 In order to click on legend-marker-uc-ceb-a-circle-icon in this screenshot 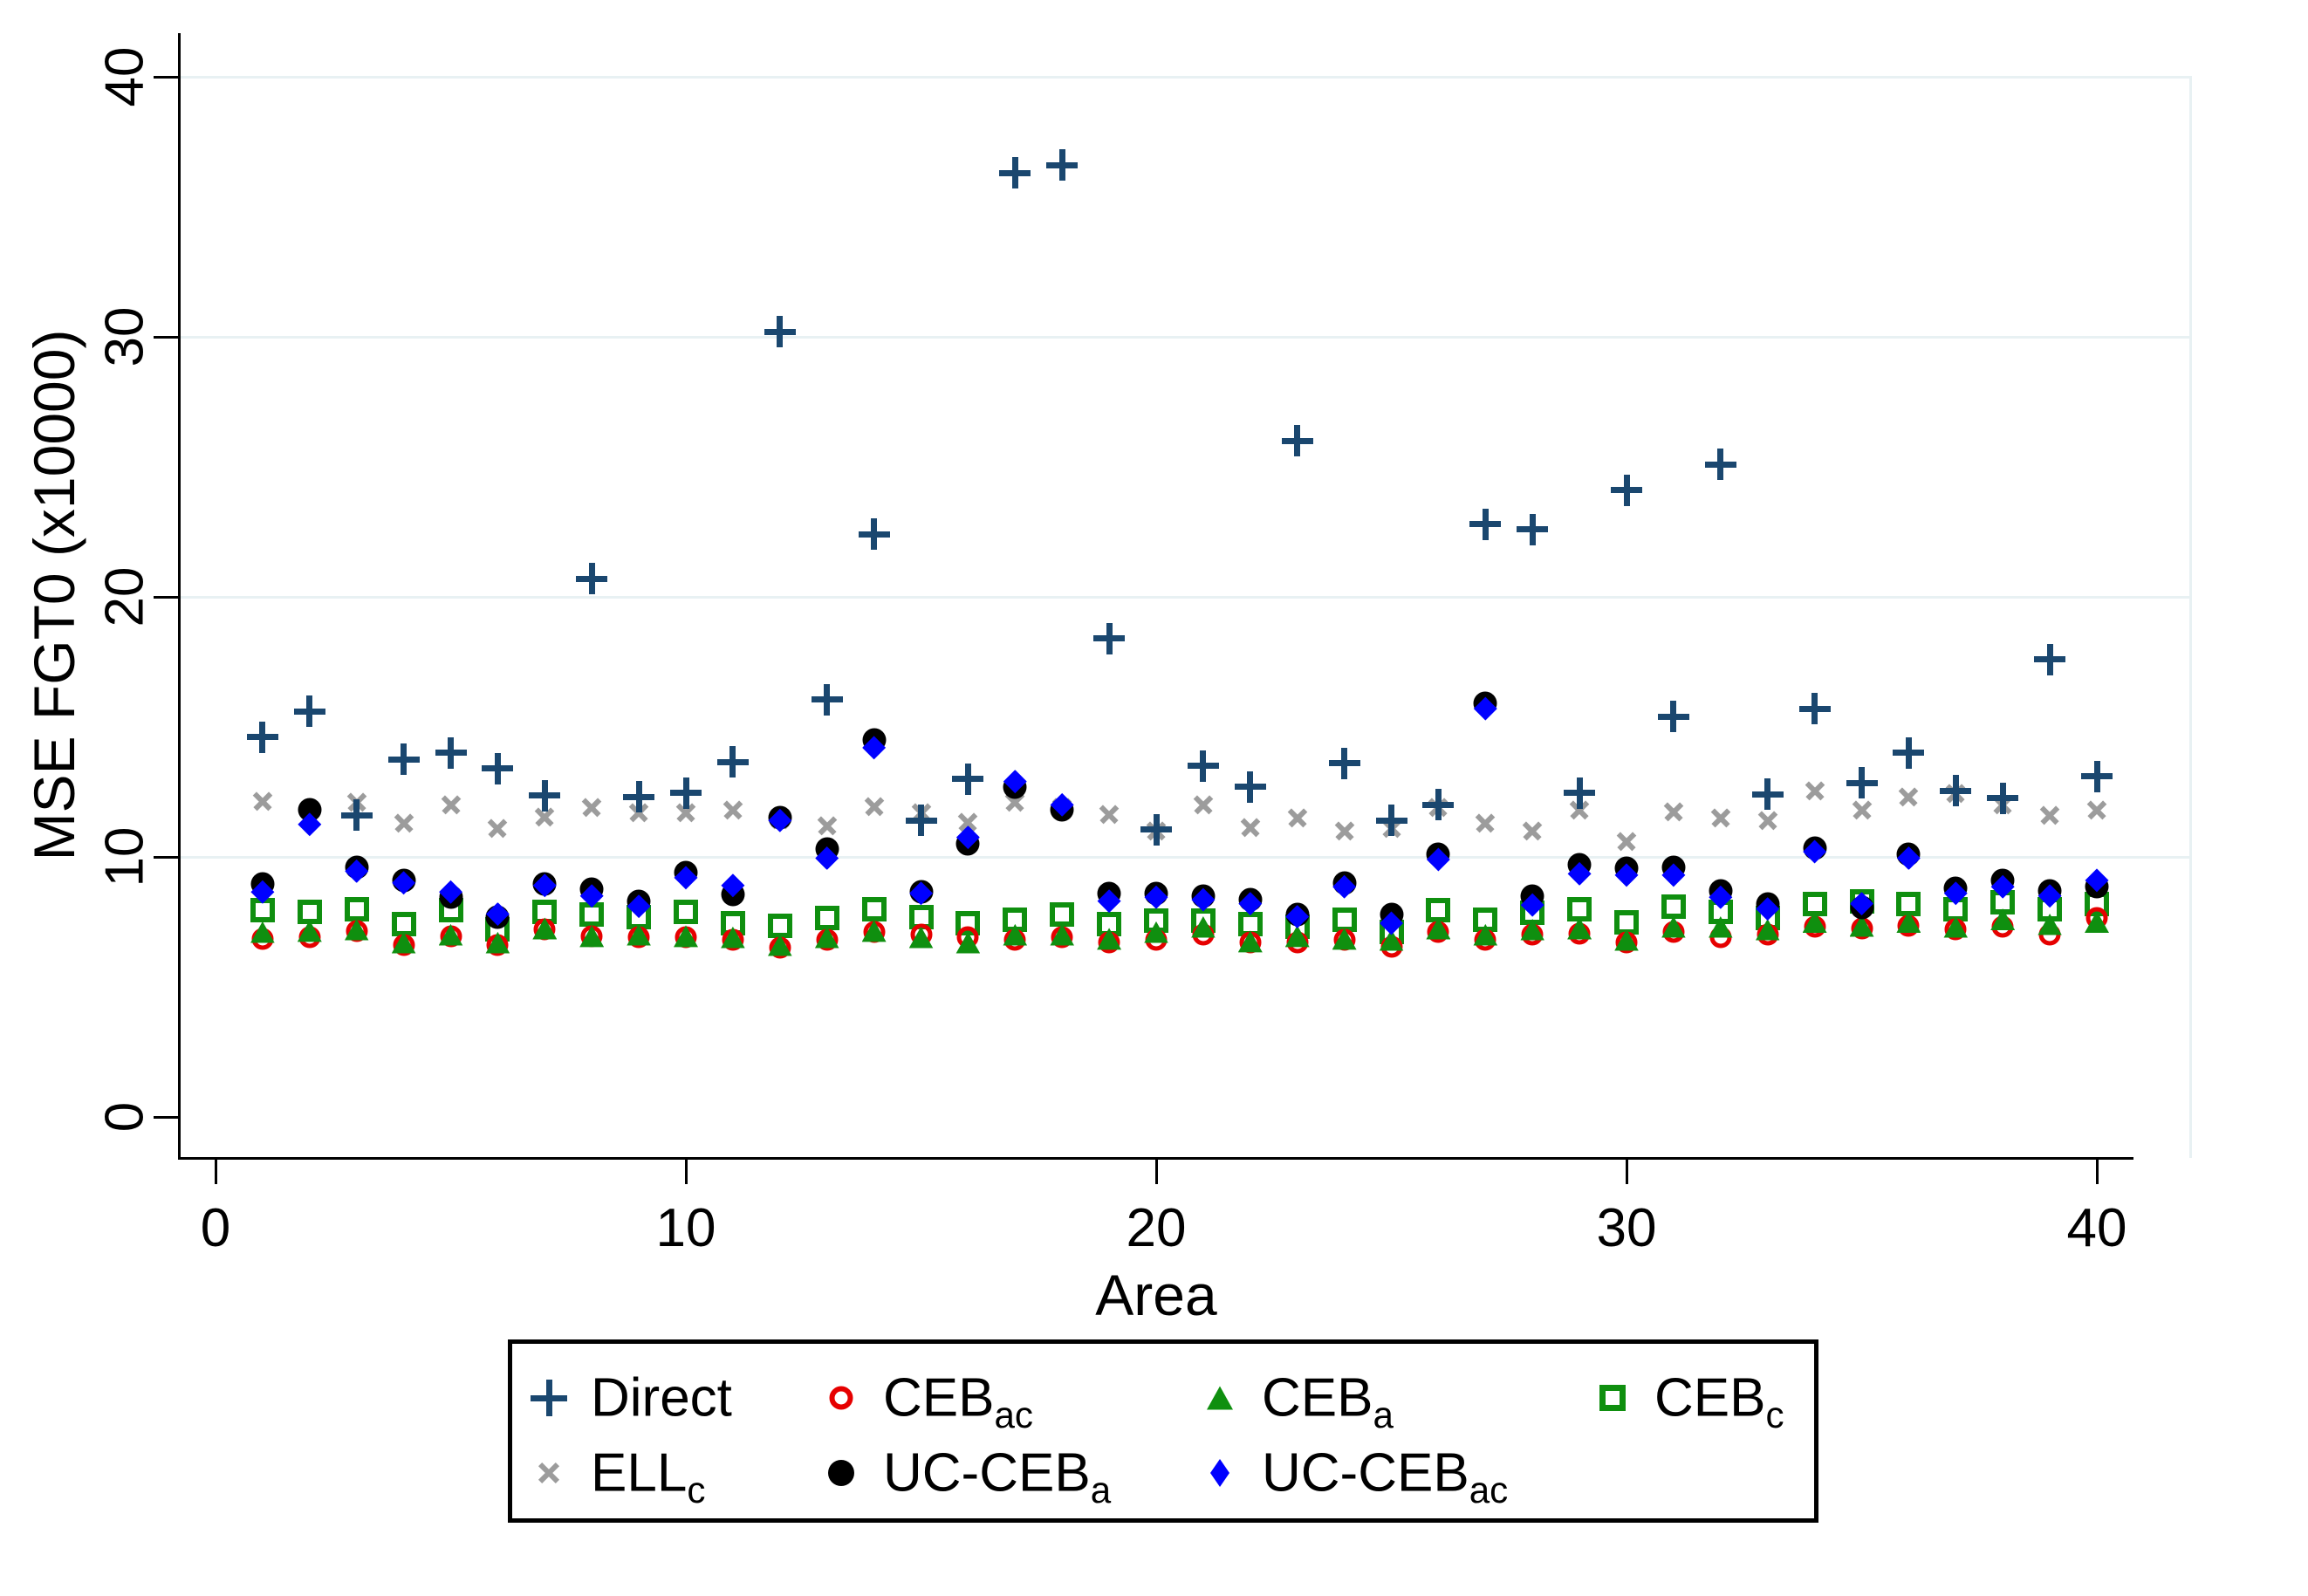, I will do `click(841, 1473)`.